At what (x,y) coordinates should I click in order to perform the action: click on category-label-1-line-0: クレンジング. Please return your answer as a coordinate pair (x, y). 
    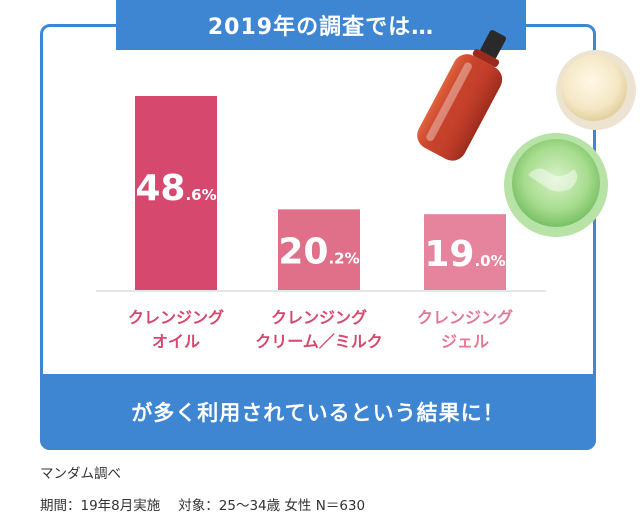
    Looking at the image, I should click on (319, 317).